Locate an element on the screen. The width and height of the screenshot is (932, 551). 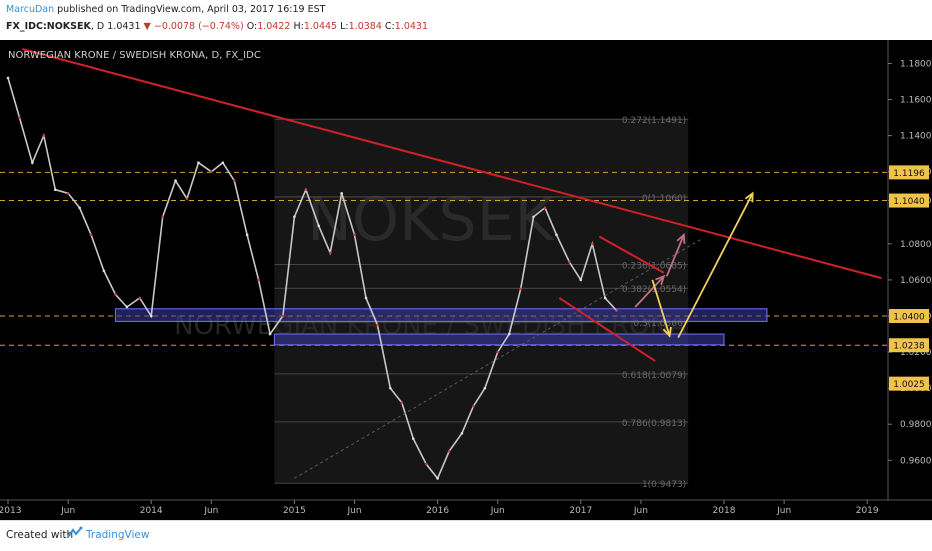
author-link: MarcuDan is located at coordinates (30, 9).